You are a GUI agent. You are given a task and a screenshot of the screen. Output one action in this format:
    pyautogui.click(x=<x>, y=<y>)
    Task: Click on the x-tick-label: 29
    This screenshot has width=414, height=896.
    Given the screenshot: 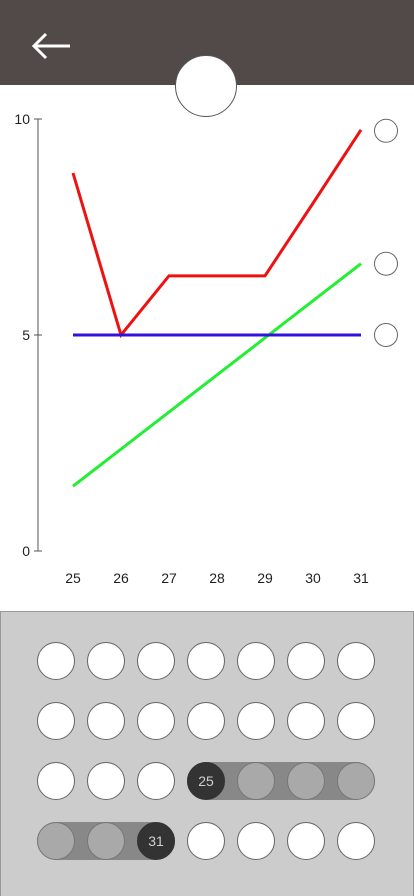 What is the action you would take?
    pyautogui.click(x=265, y=578)
    